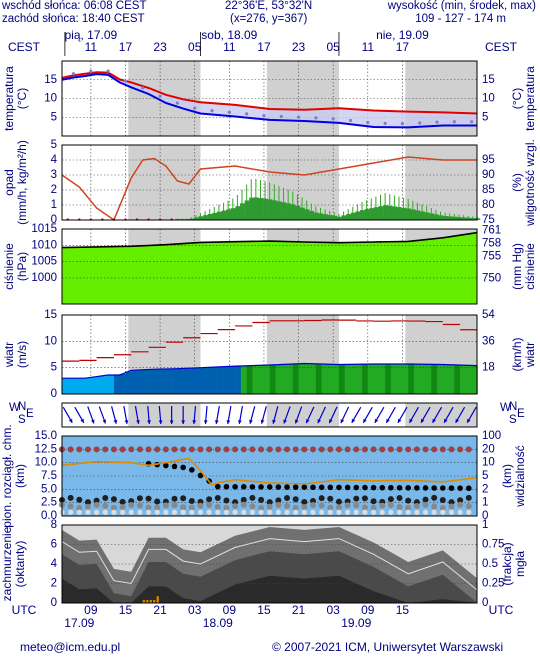 This screenshot has width=540, height=660. Describe the element at coordinates (50, 80) in the screenshot. I see `y-tick-left: 15` at that location.